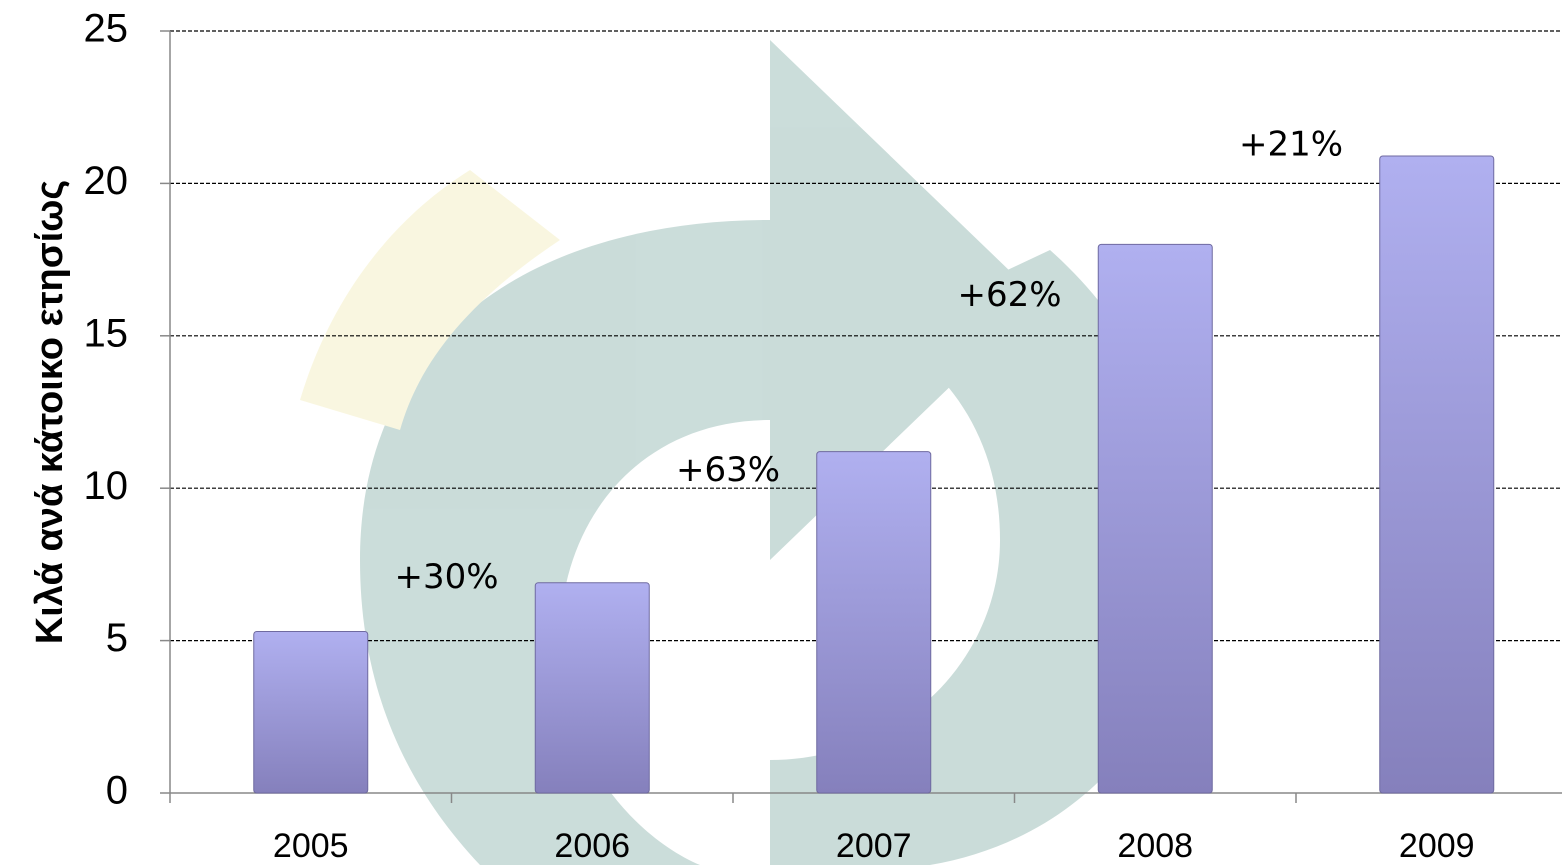 This screenshot has height=865, width=1562. I want to click on x-tick-label: 2007, so click(874, 846).